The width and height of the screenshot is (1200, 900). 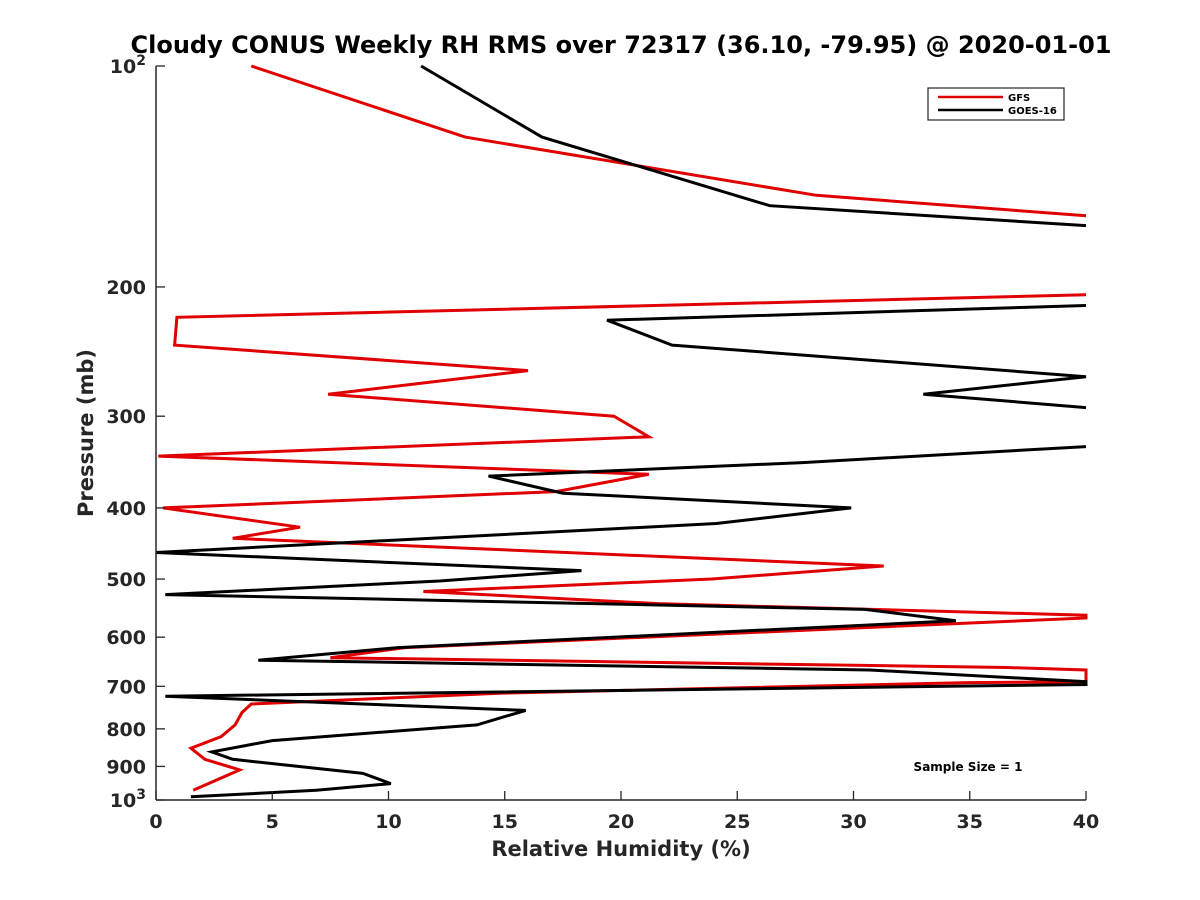 I want to click on x-tick-label: 40, so click(x=1086, y=822).